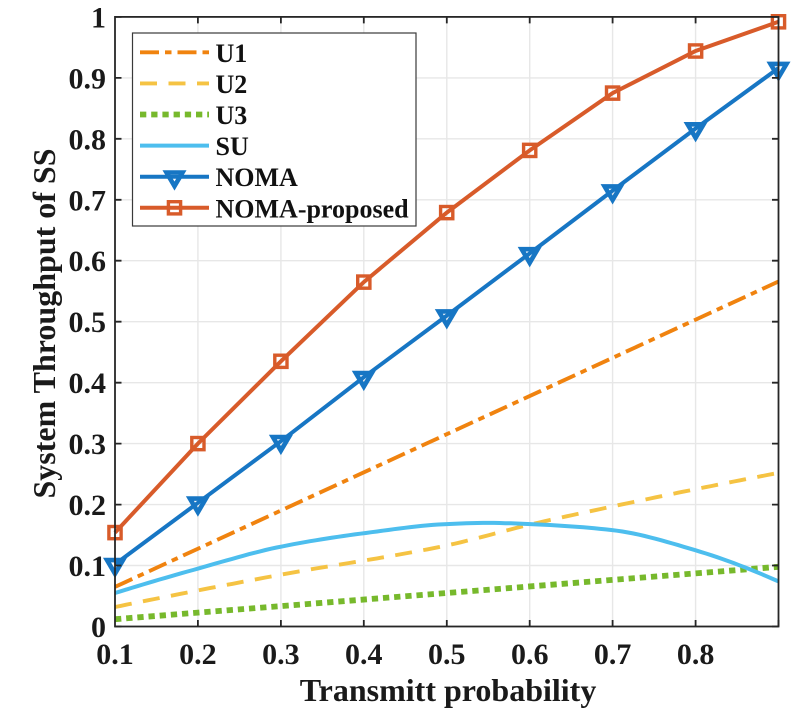  Describe the element at coordinates (257, 177) in the screenshot. I see `svg-text: NOMA` at that location.